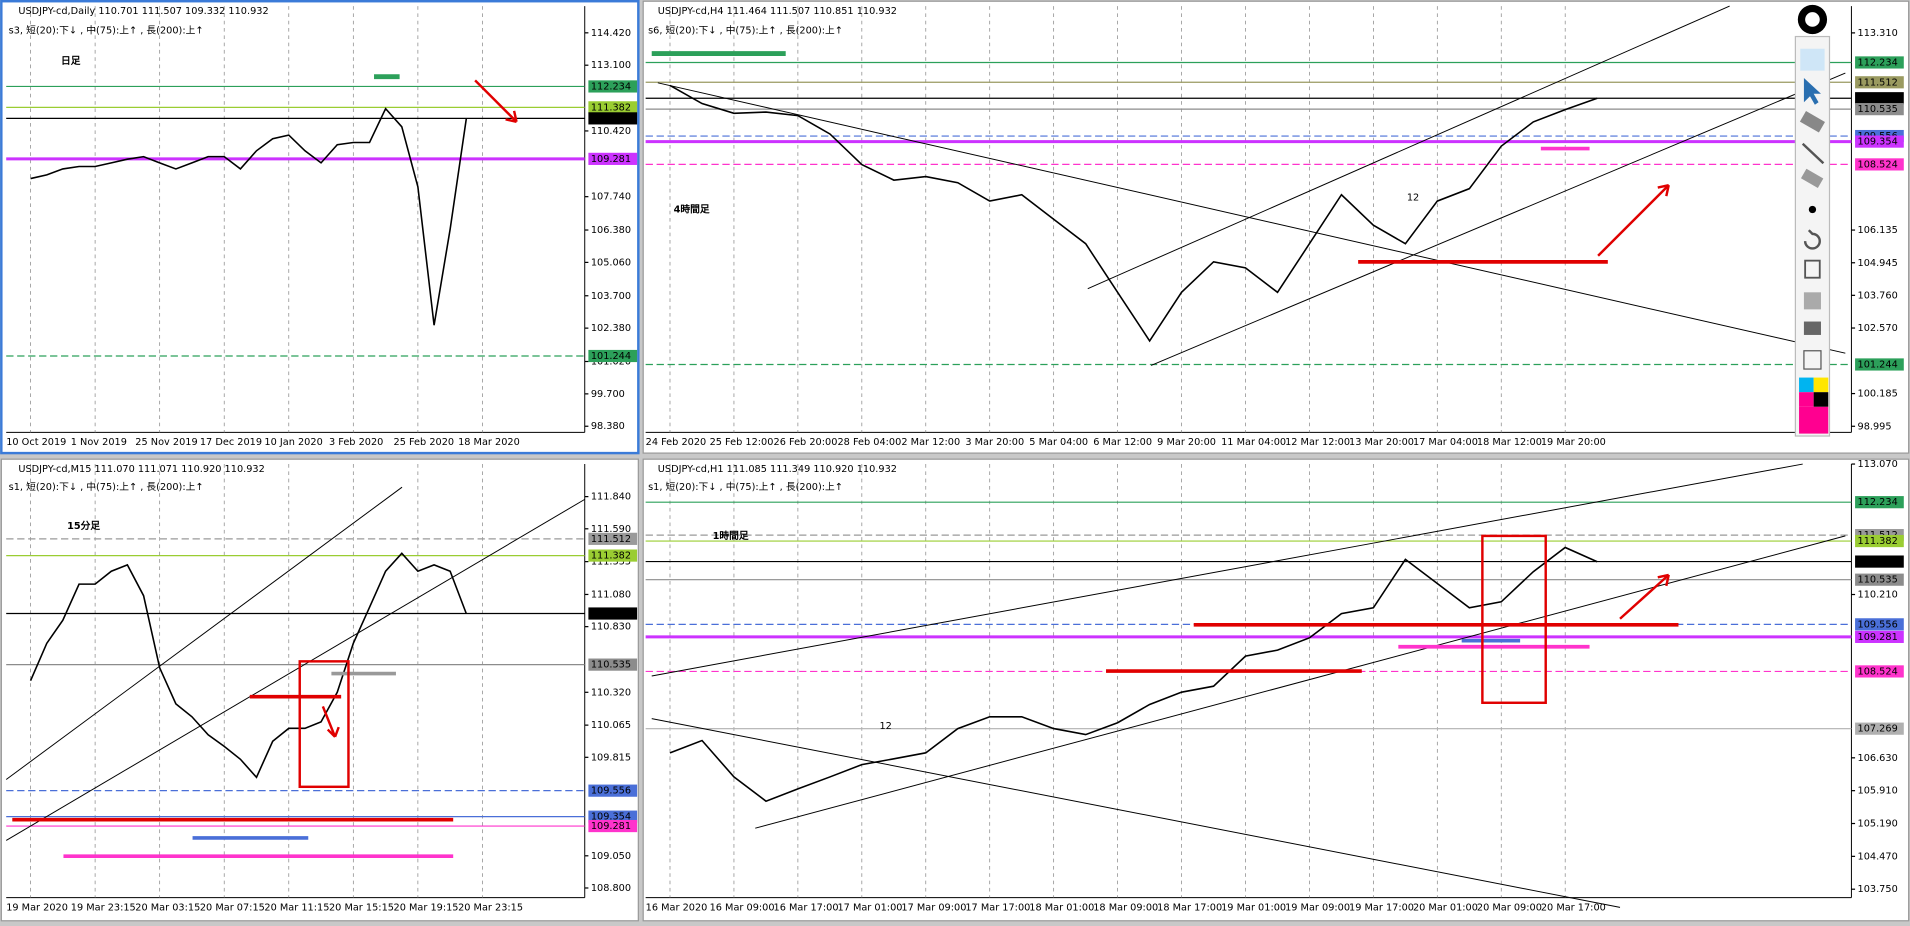  What do you see at coordinates (1381, 442) in the screenshot?
I see `x-tick-label: 13 Mar 20:00` at bounding box center [1381, 442].